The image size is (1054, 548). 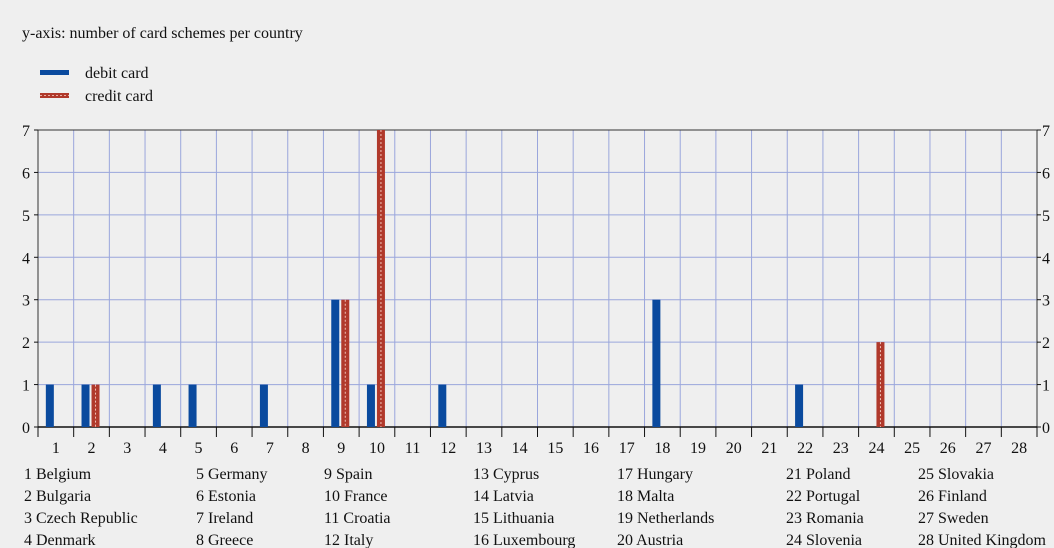 What do you see at coordinates (54, 72) in the screenshot?
I see `legend-swatch-debit` at bounding box center [54, 72].